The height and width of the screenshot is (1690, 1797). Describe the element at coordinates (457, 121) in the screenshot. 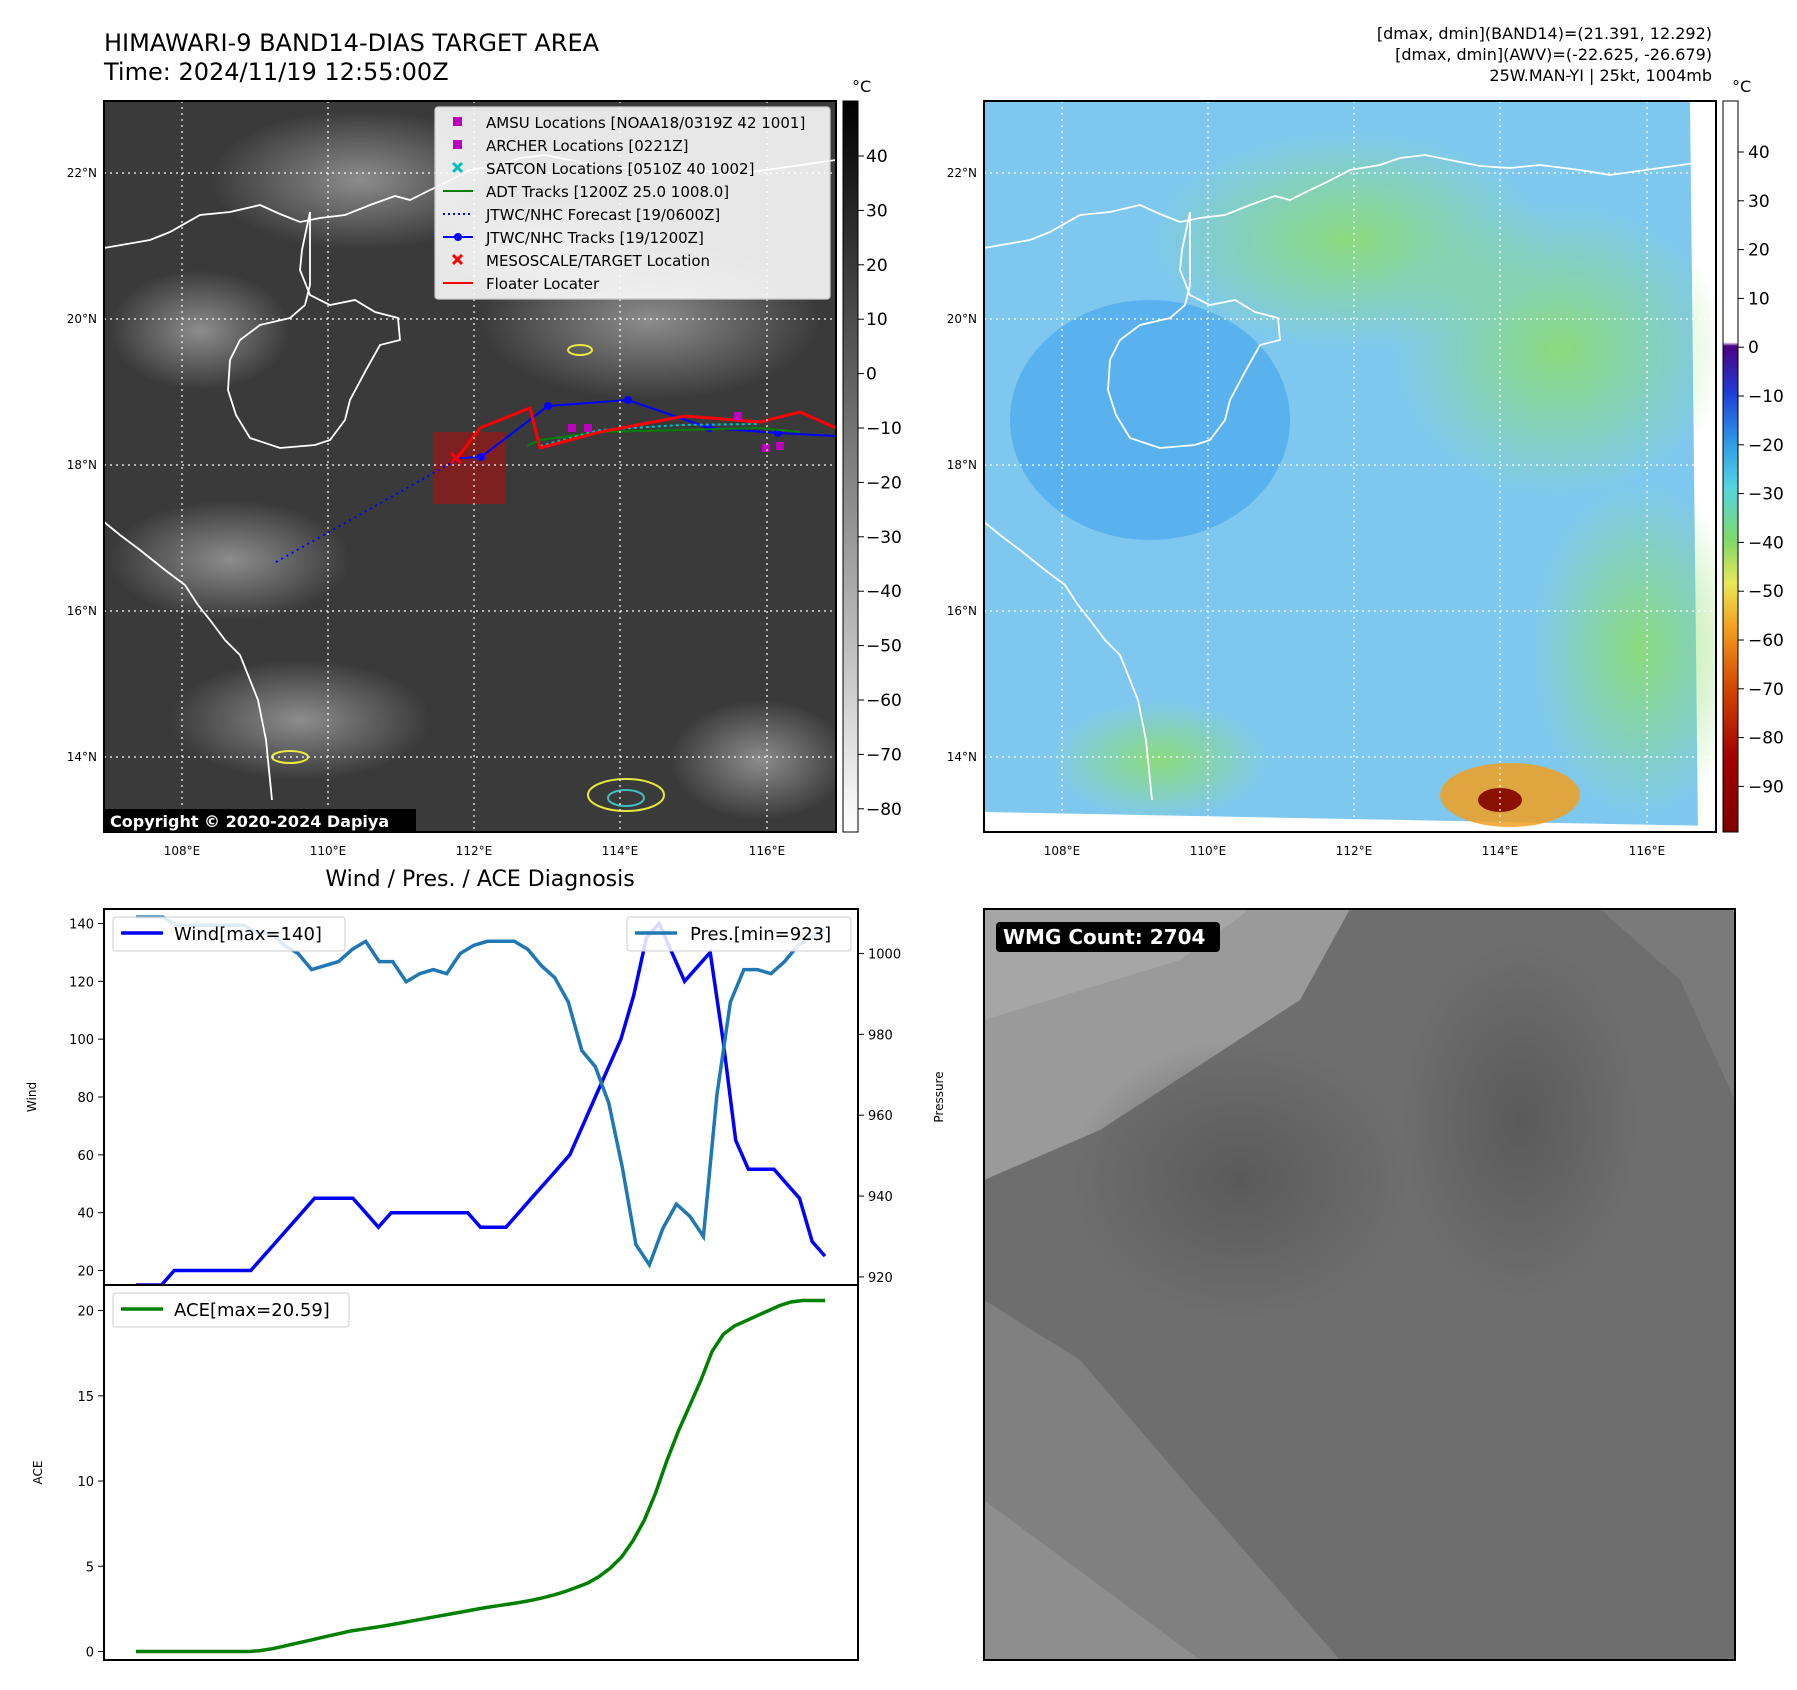

I see `magenta-square-icon` at that location.